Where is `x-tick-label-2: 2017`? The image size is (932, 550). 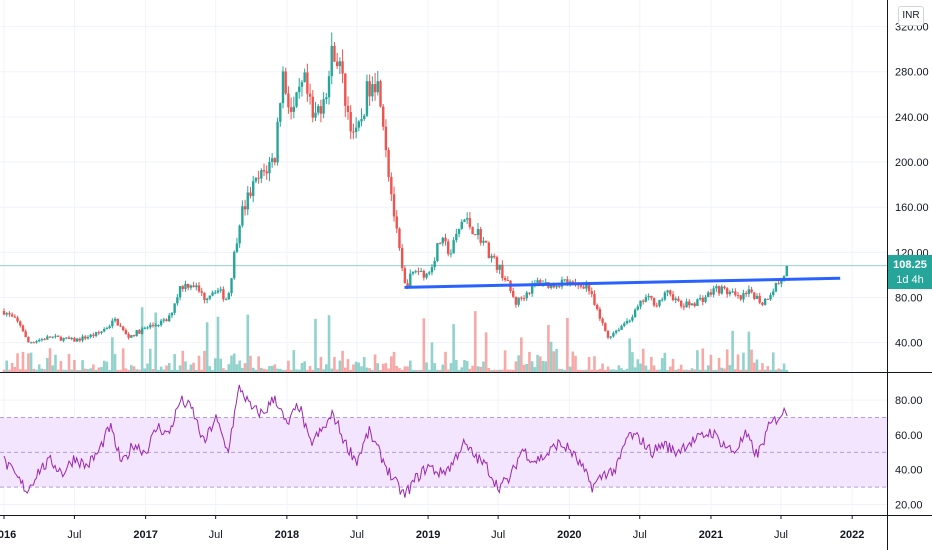 x-tick-label-2: 2017 is located at coordinates (145, 535).